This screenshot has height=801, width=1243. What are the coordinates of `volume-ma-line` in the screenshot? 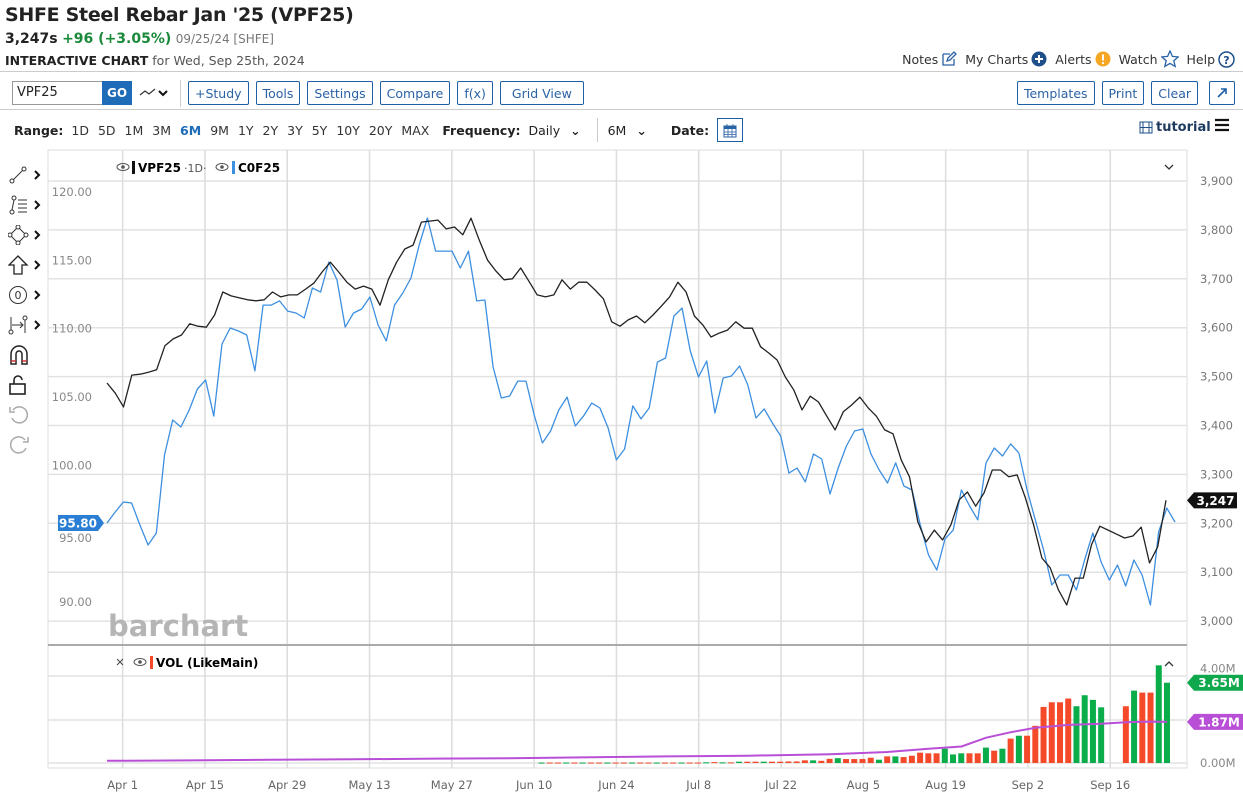 It's located at (637, 741).